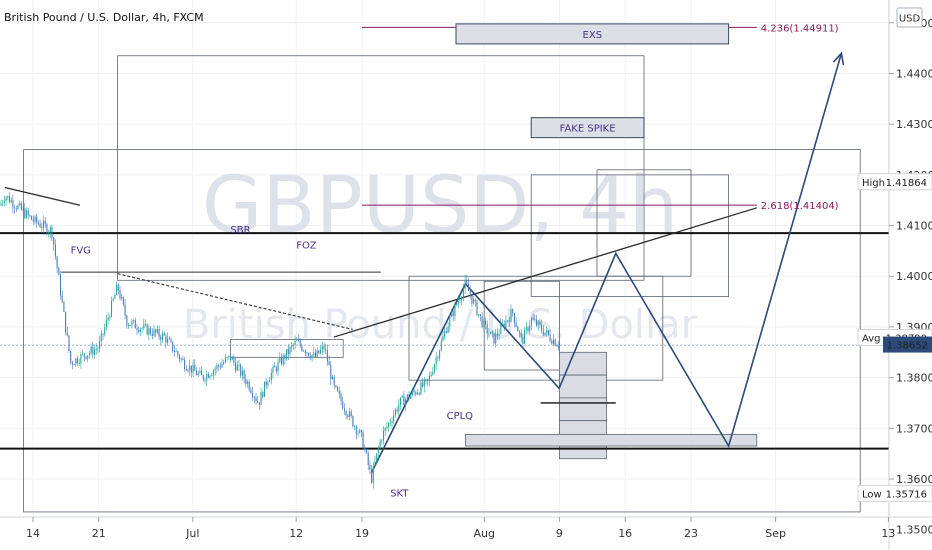 This screenshot has height=550, width=932. I want to click on price-badge-high: High 1.41864, so click(894, 182).